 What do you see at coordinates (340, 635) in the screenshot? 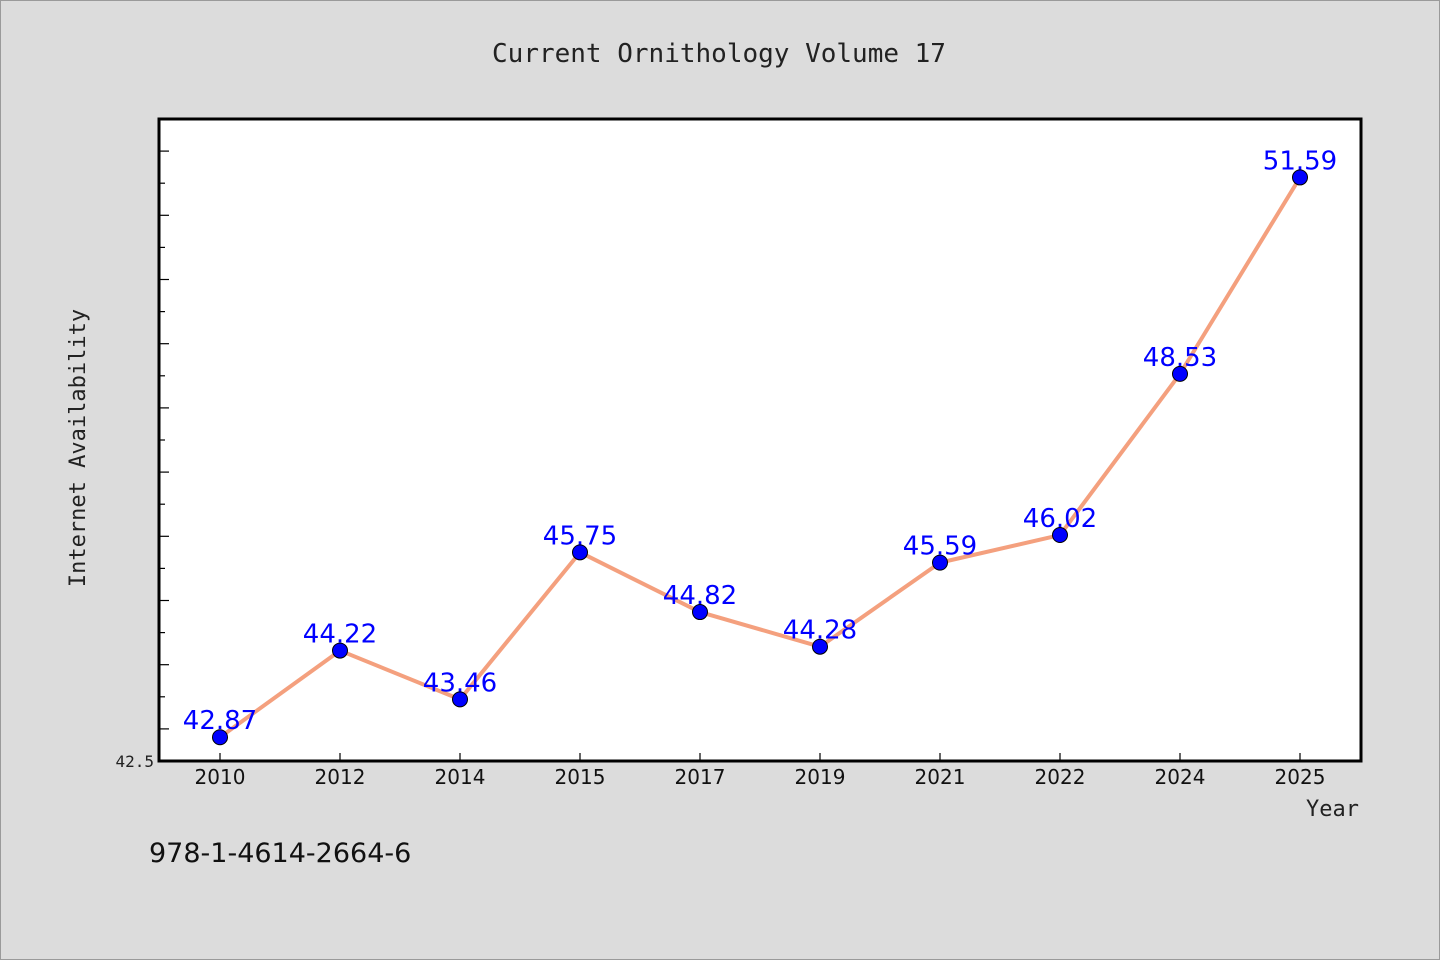
I see `data-label: 44.22` at bounding box center [340, 635].